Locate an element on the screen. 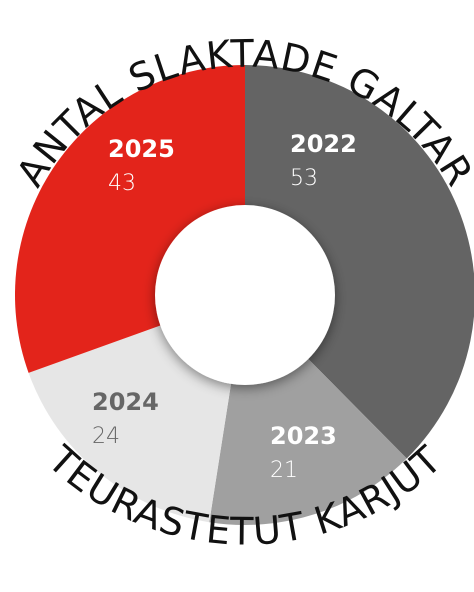 This screenshot has height=592, width=474. donut-hole is located at coordinates (245, 295).